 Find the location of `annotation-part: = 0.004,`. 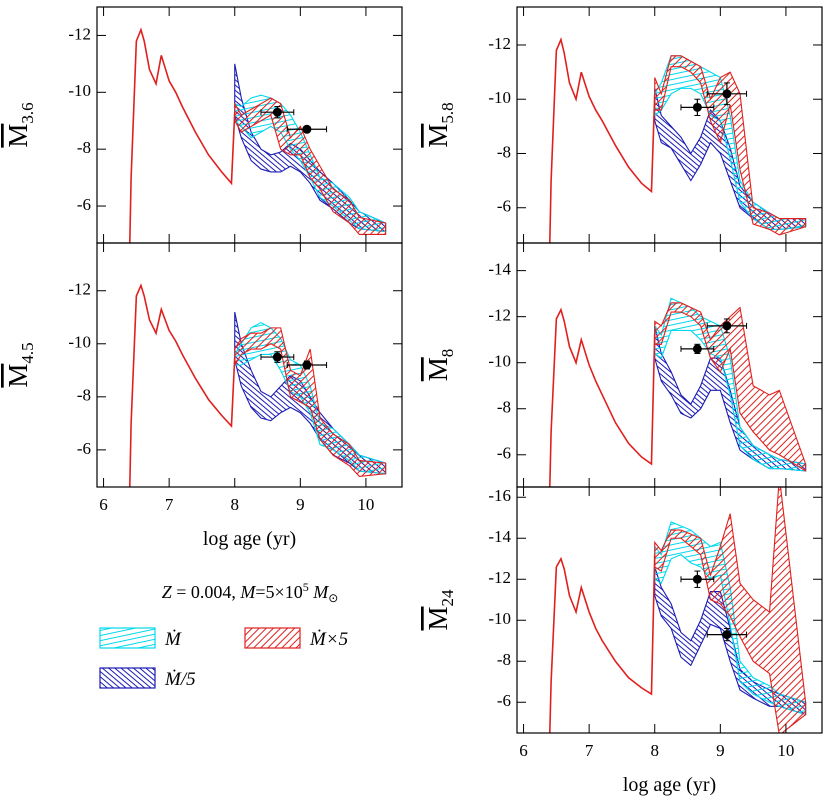

annotation-part: = 0.004, is located at coordinates (206, 592).